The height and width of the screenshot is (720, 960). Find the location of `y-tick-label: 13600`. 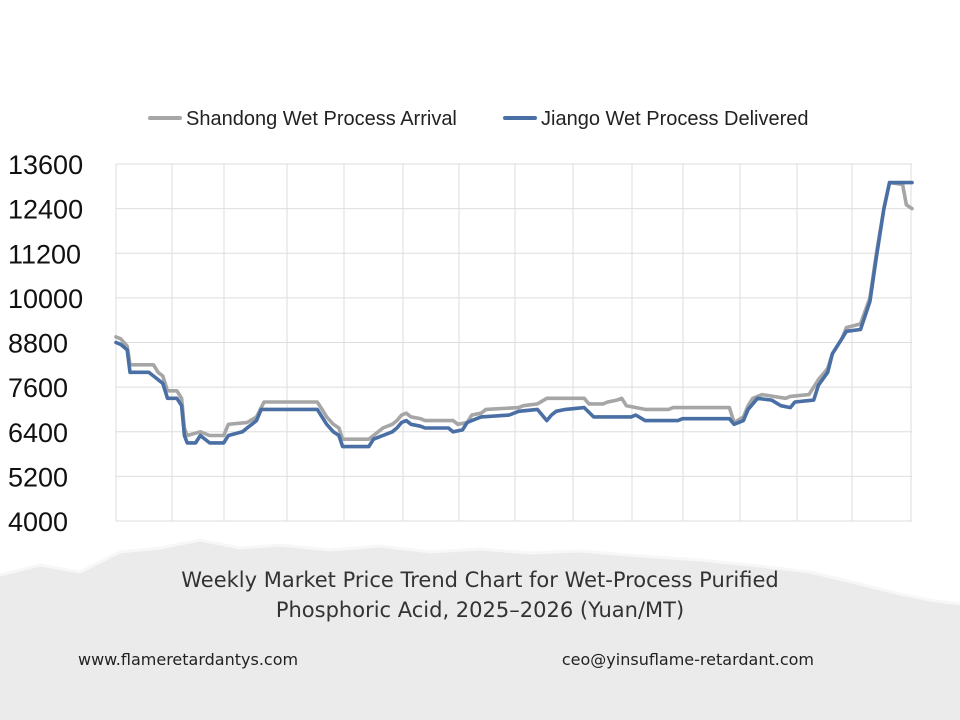

y-tick-label: 13600 is located at coordinates (45, 165).